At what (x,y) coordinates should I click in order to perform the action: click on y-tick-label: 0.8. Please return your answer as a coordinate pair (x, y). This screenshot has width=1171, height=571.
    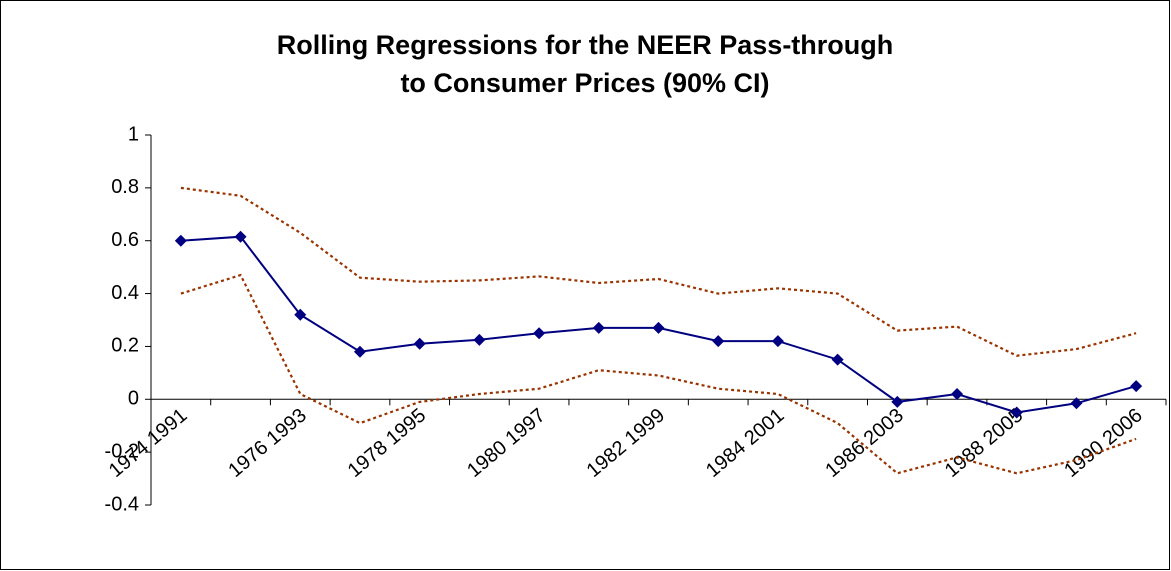
    Looking at the image, I should click on (125, 187).